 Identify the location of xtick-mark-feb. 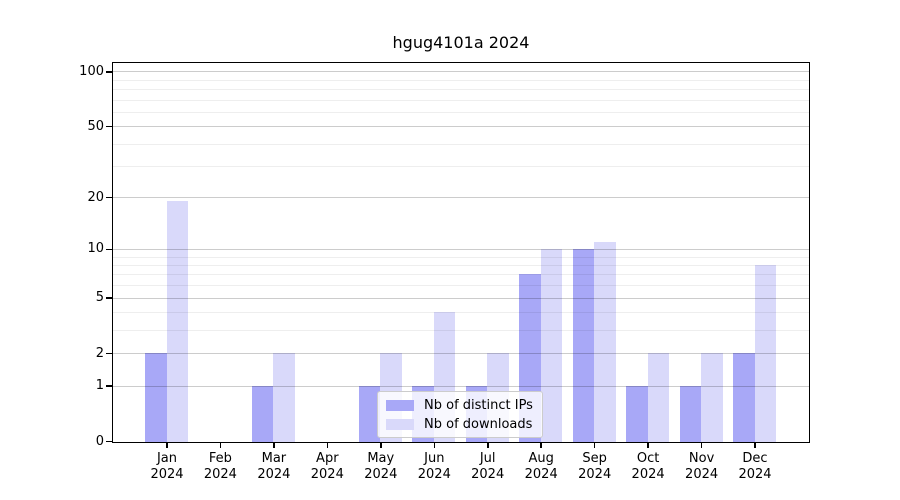
(220, 445).